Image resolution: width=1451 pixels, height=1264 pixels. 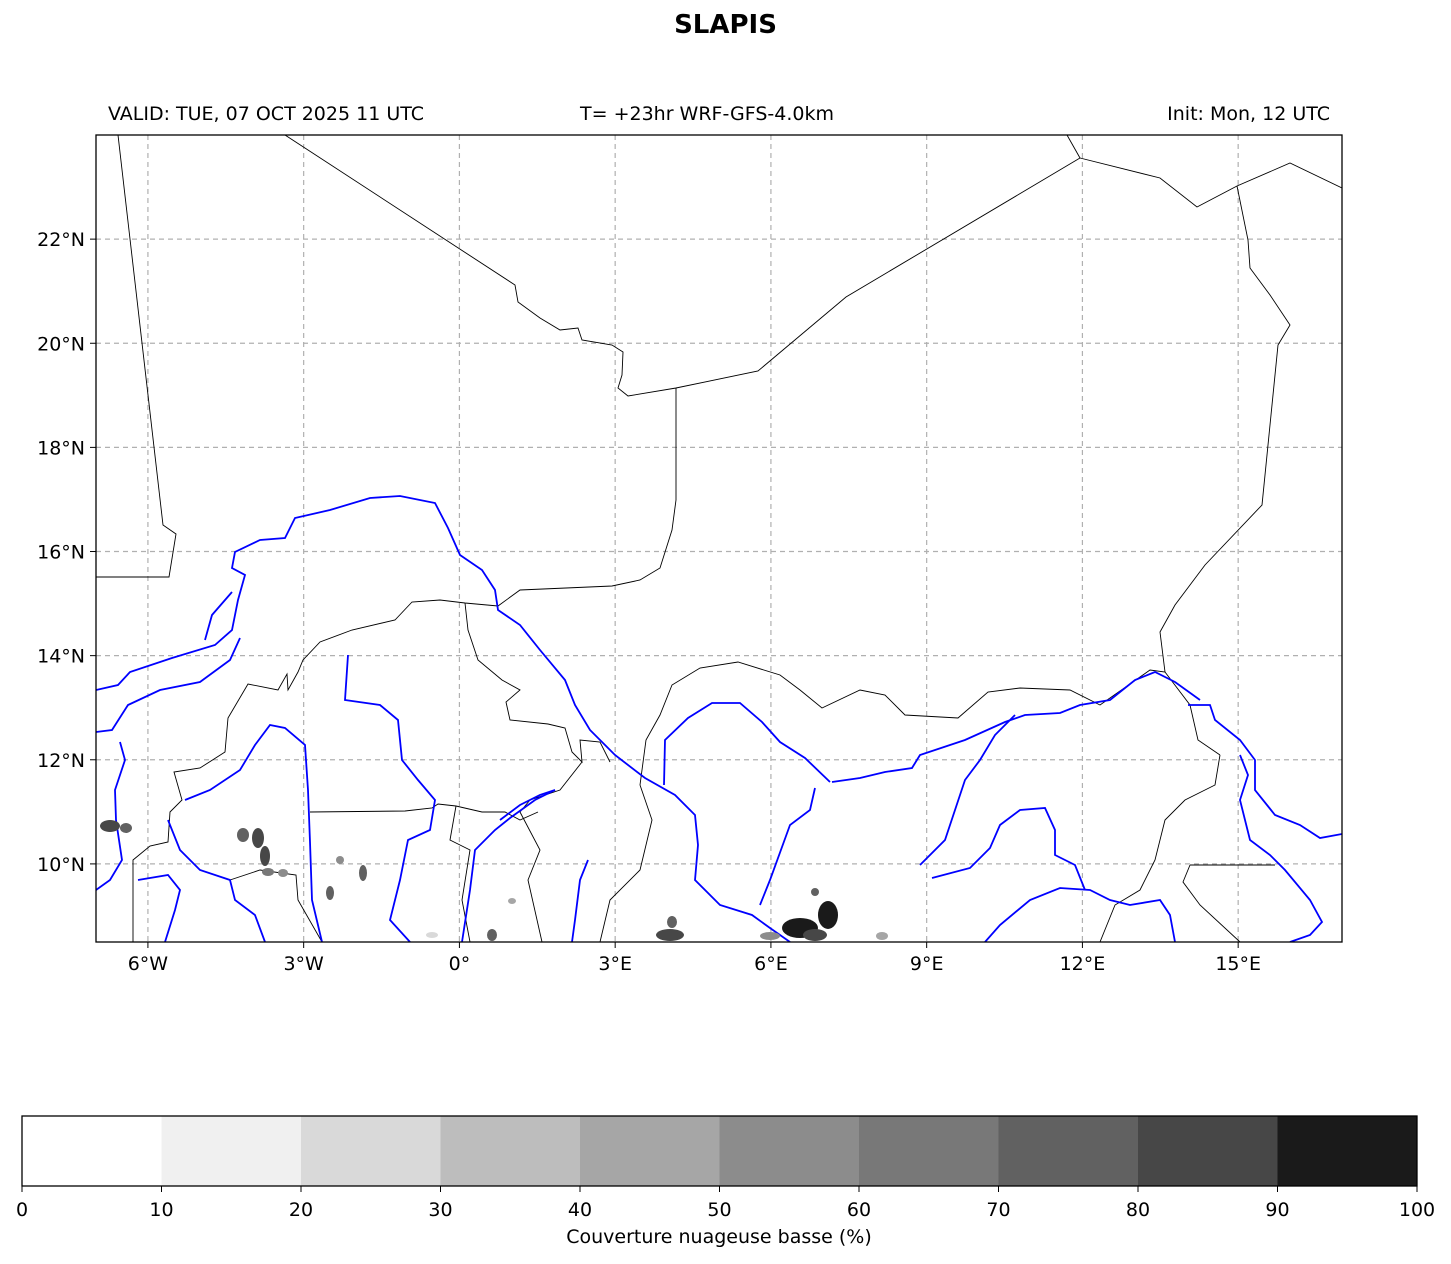 I want to click on init-time-label: Init: Mon, 12 UTC, so click(x=1248, y=114).